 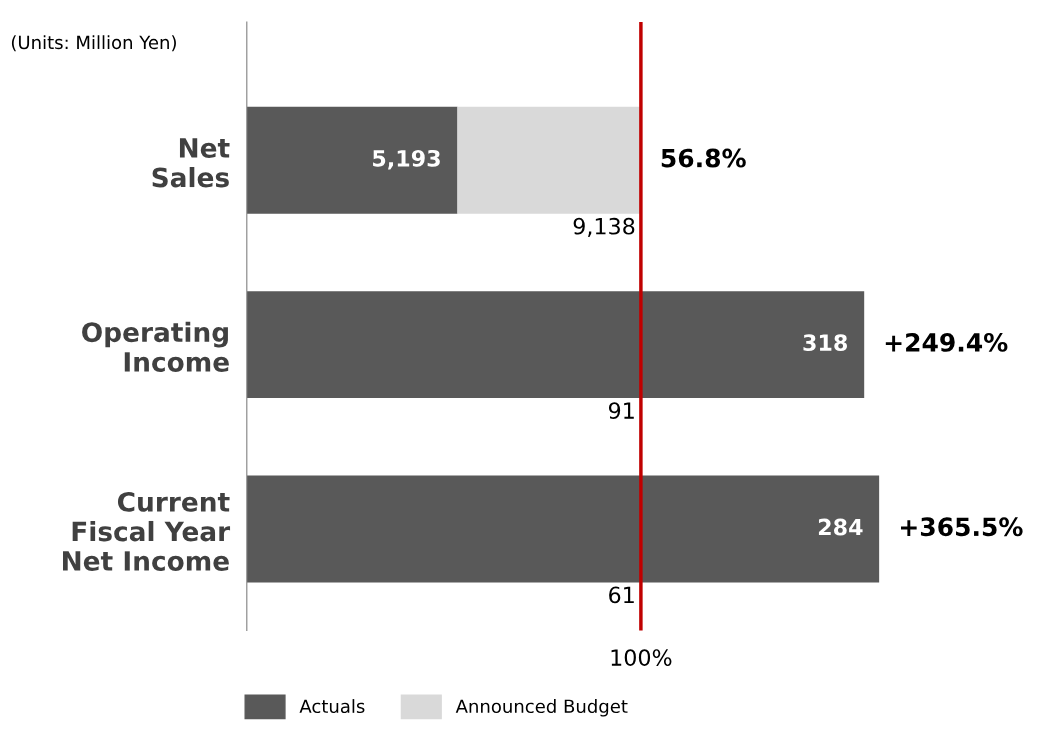 What do you see at coordinates (840, 527) in the screenshot?
I see `annotation: 284` at bounding box center [840, 527].